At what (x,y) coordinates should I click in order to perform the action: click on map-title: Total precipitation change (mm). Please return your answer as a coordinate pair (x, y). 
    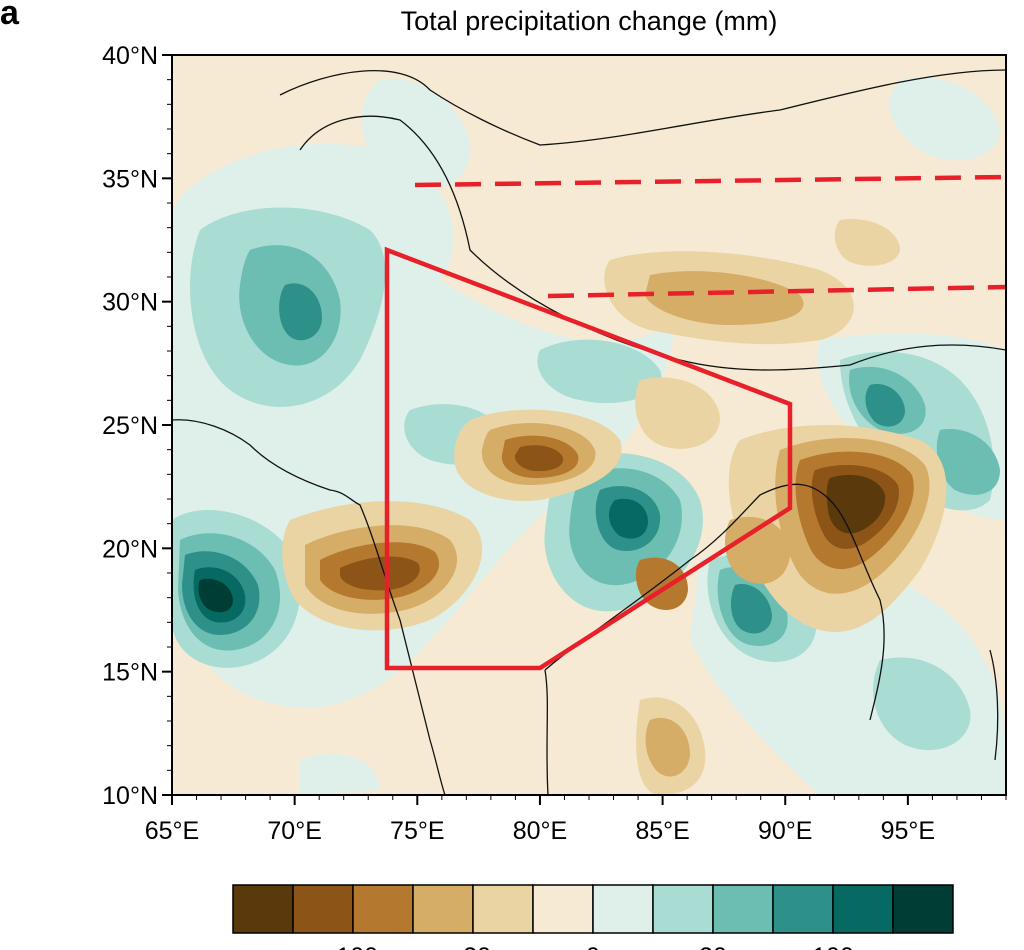
    Looking at the image, I should click on (589, 21).